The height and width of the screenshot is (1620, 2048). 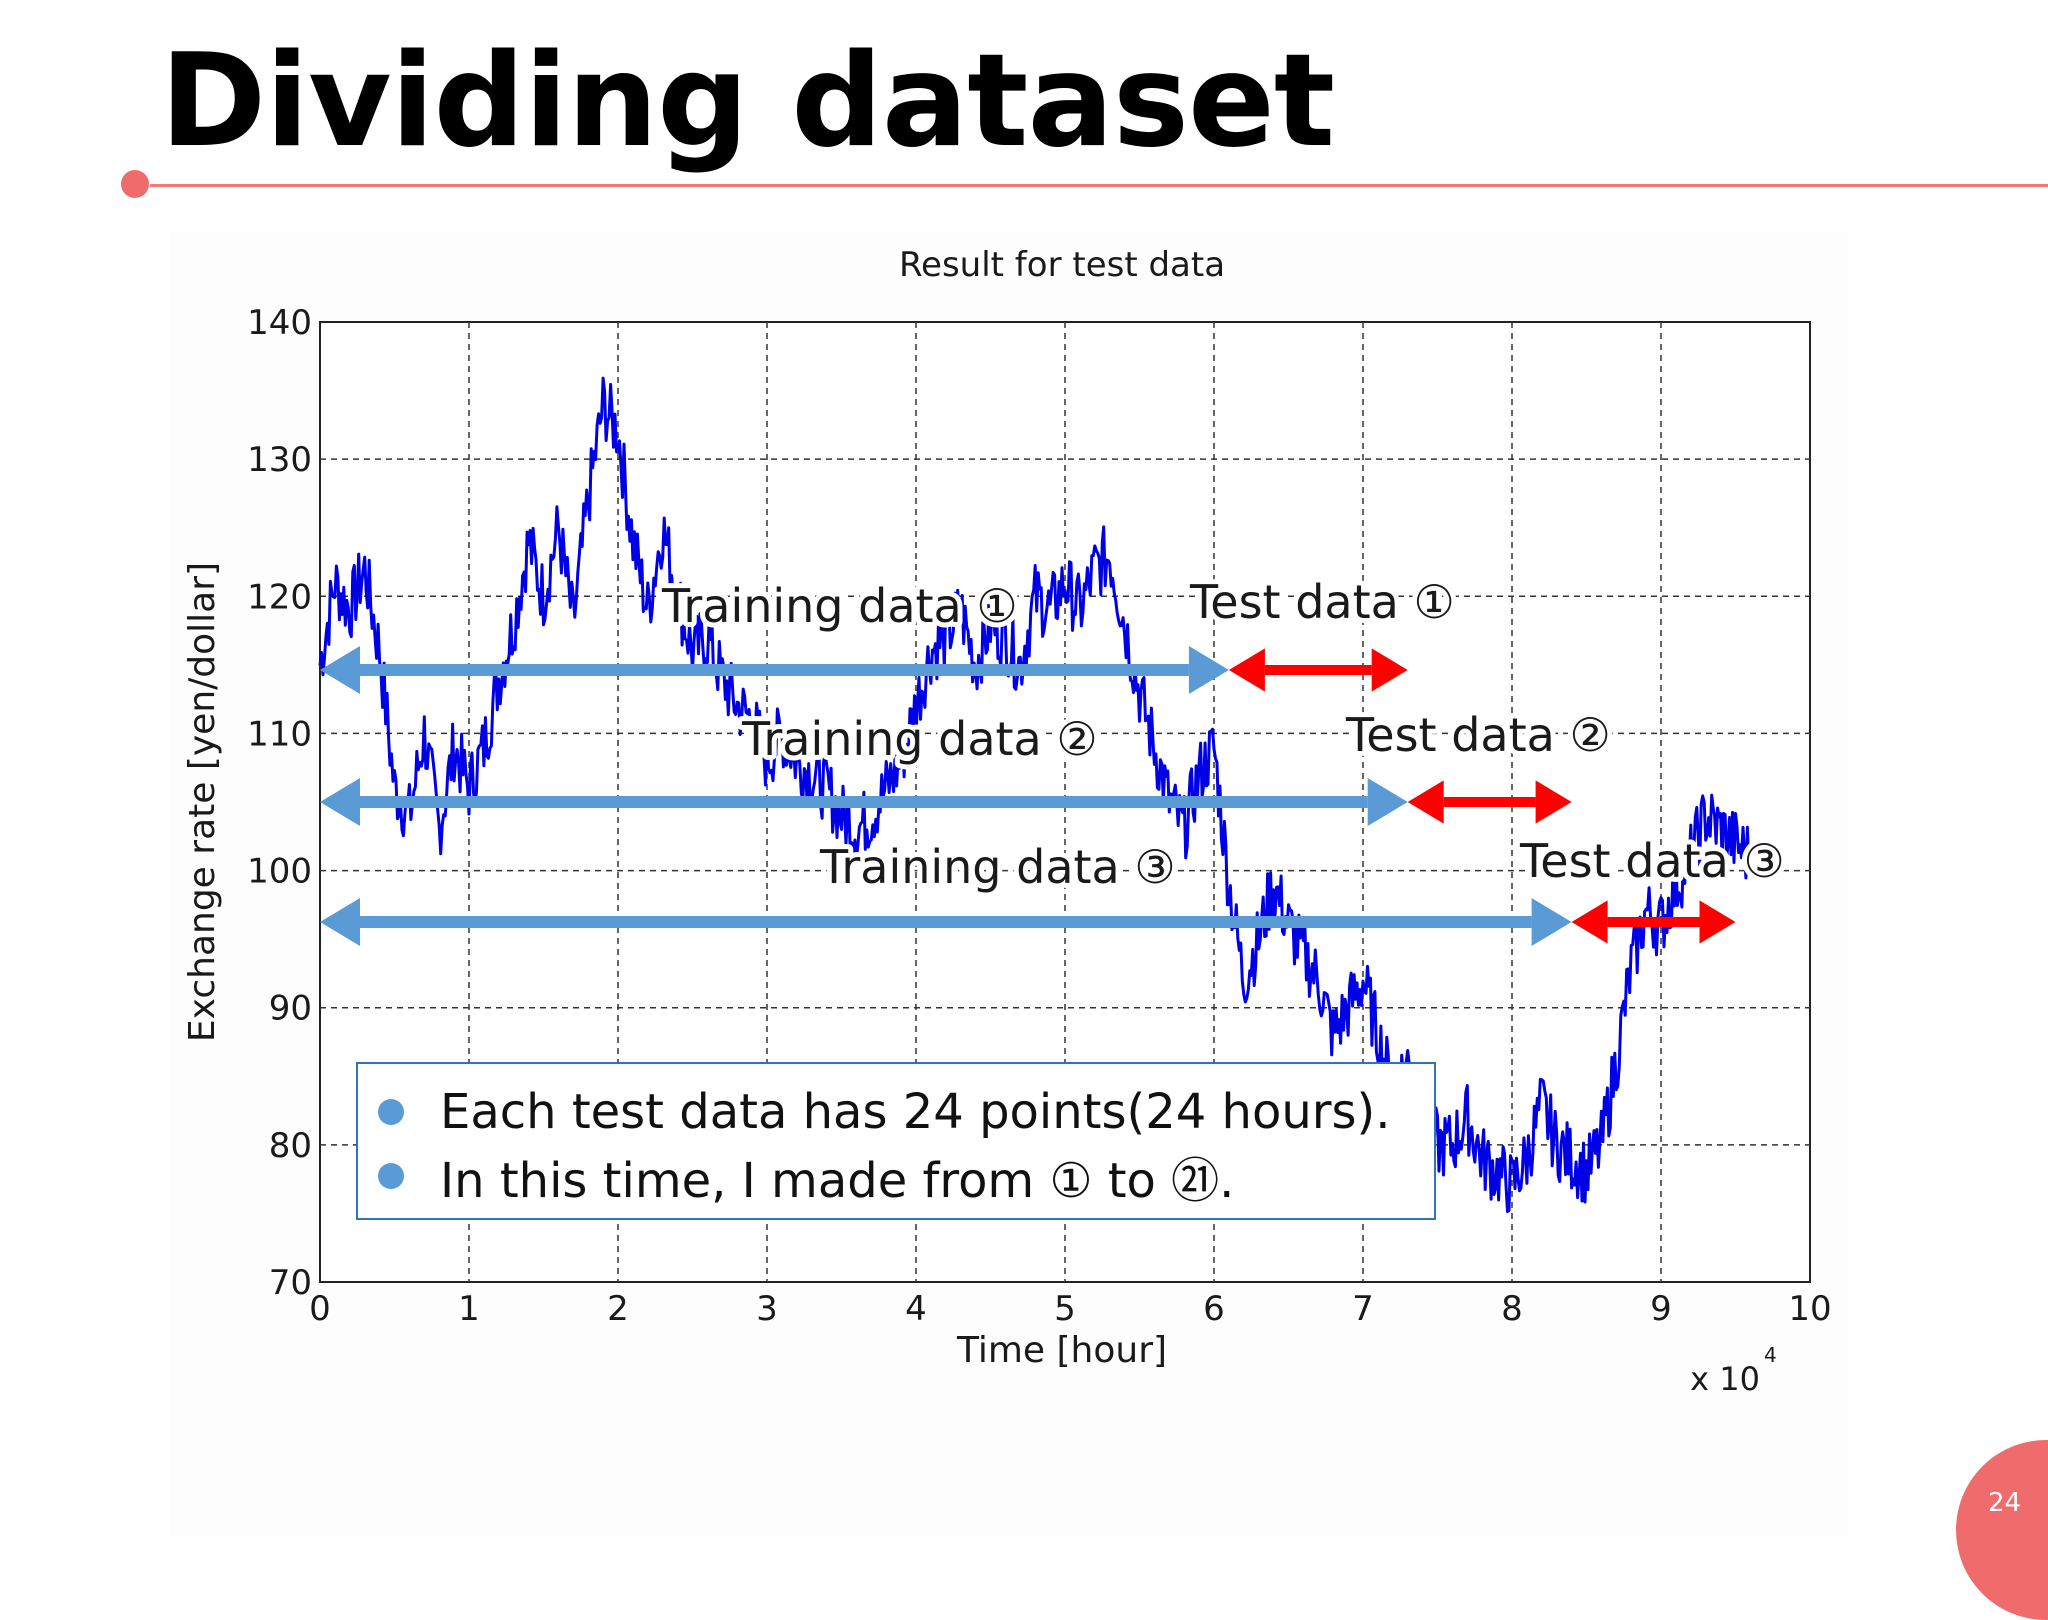 I want to click on training-data-3-label: Training data ③, so click(x=997, y=867).